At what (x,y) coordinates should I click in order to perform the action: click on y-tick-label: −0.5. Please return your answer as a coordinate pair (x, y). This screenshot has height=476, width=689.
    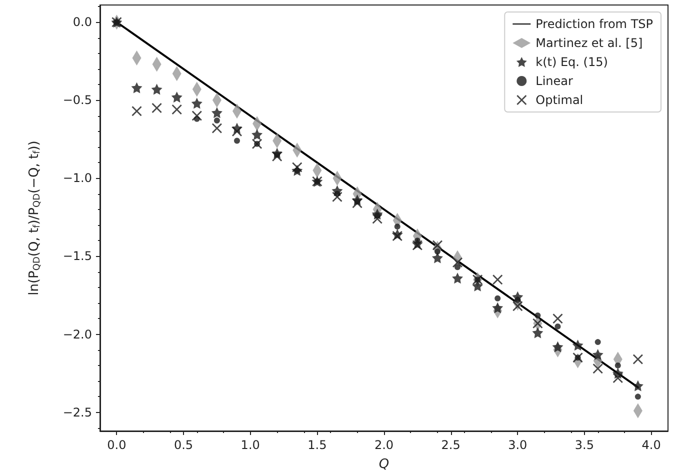
    Looking at the image, I should click on (77, 100).